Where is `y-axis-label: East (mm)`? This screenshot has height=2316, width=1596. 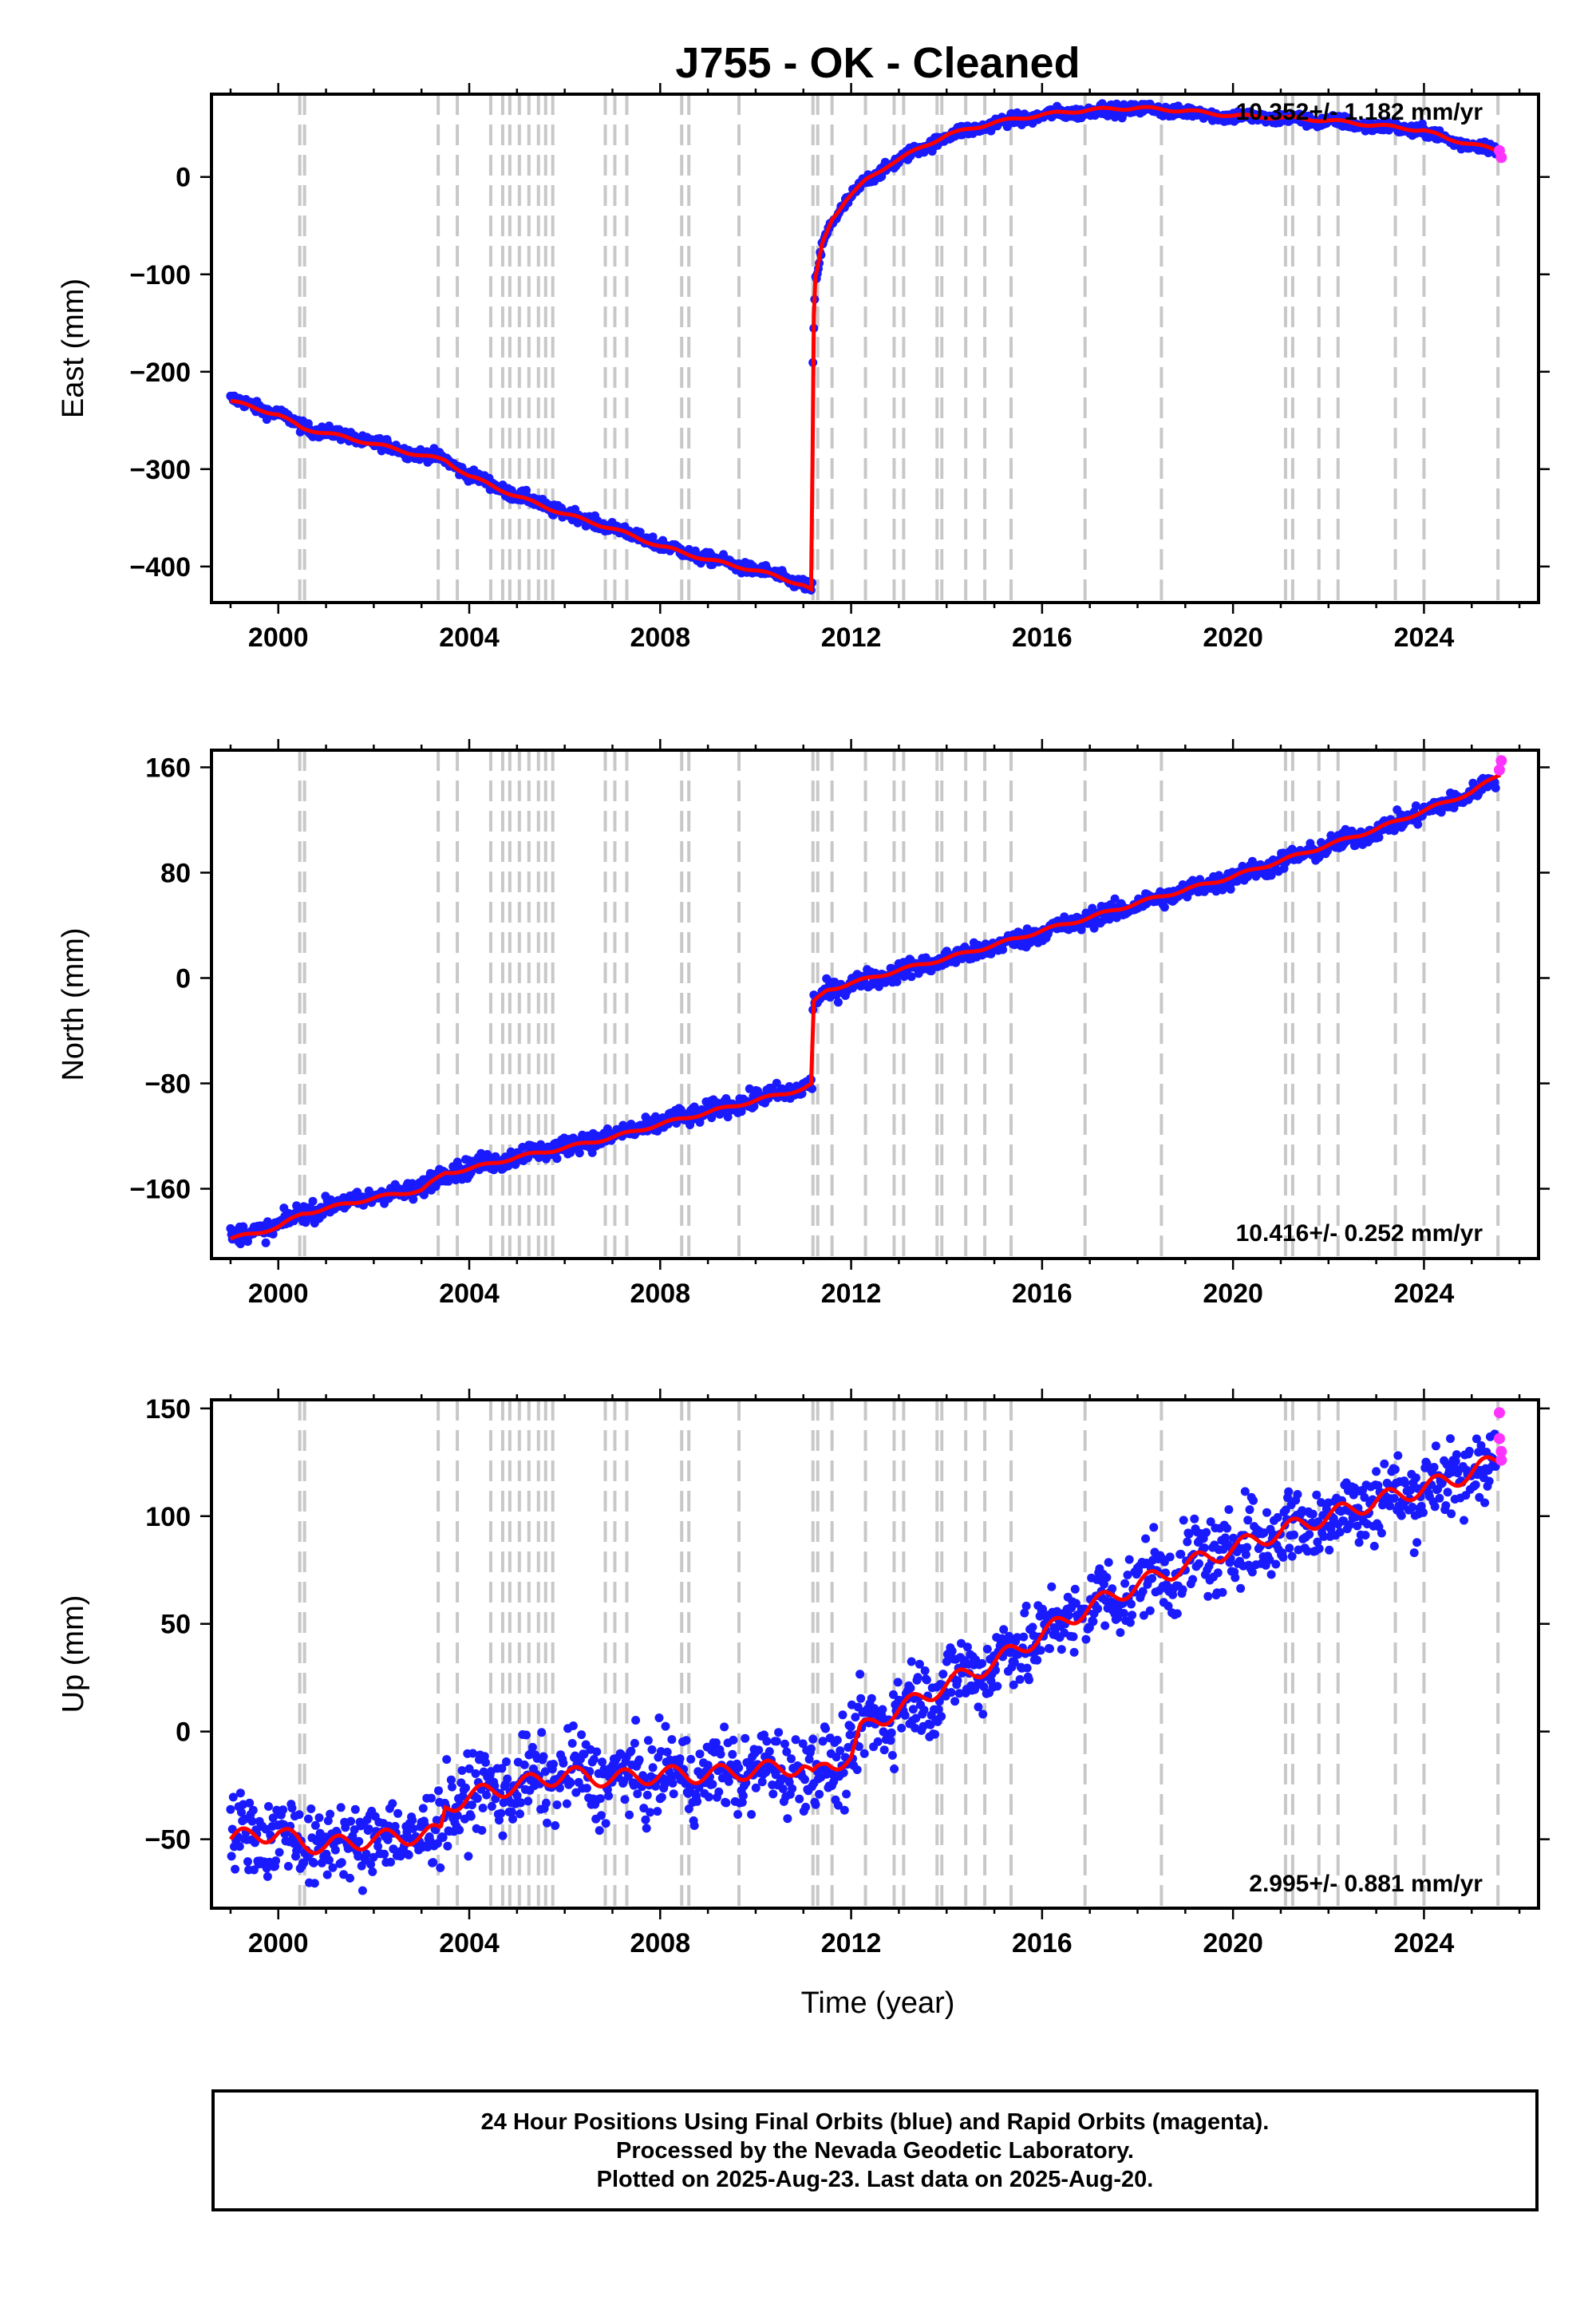
y-axis-label: East (mm) is located at coordinates (73, 348).